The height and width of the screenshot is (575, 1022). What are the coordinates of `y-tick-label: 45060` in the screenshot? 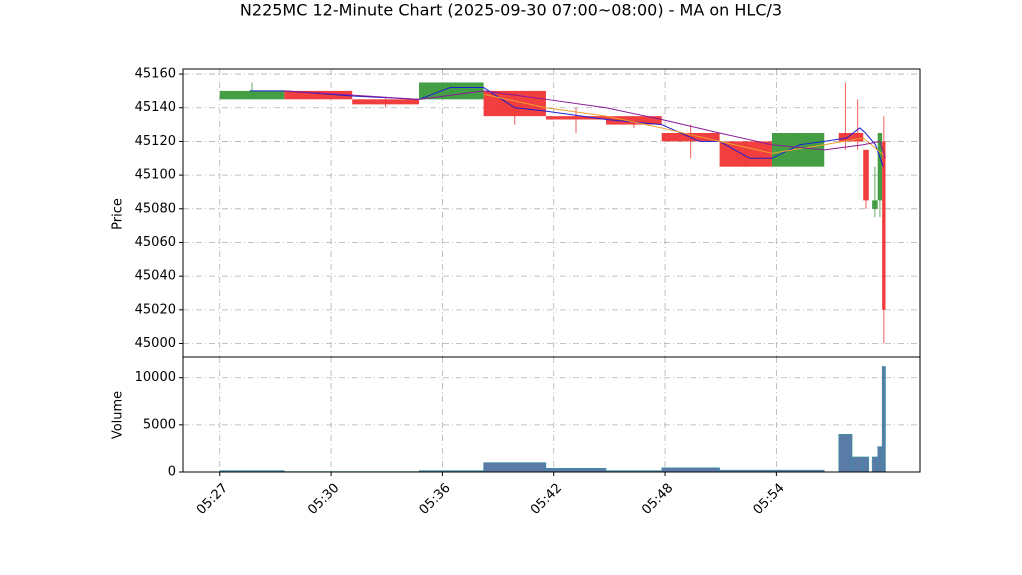 It's located at (155, 242).